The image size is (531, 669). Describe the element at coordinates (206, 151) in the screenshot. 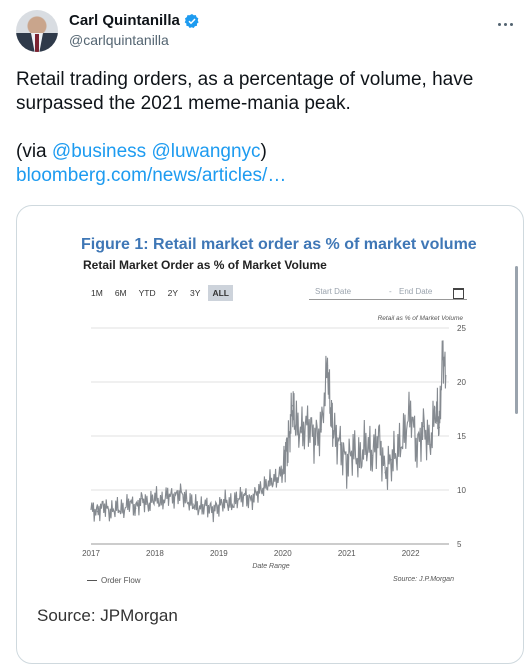

I see `mention-luwangnyc: @luwangnyc` at that location.